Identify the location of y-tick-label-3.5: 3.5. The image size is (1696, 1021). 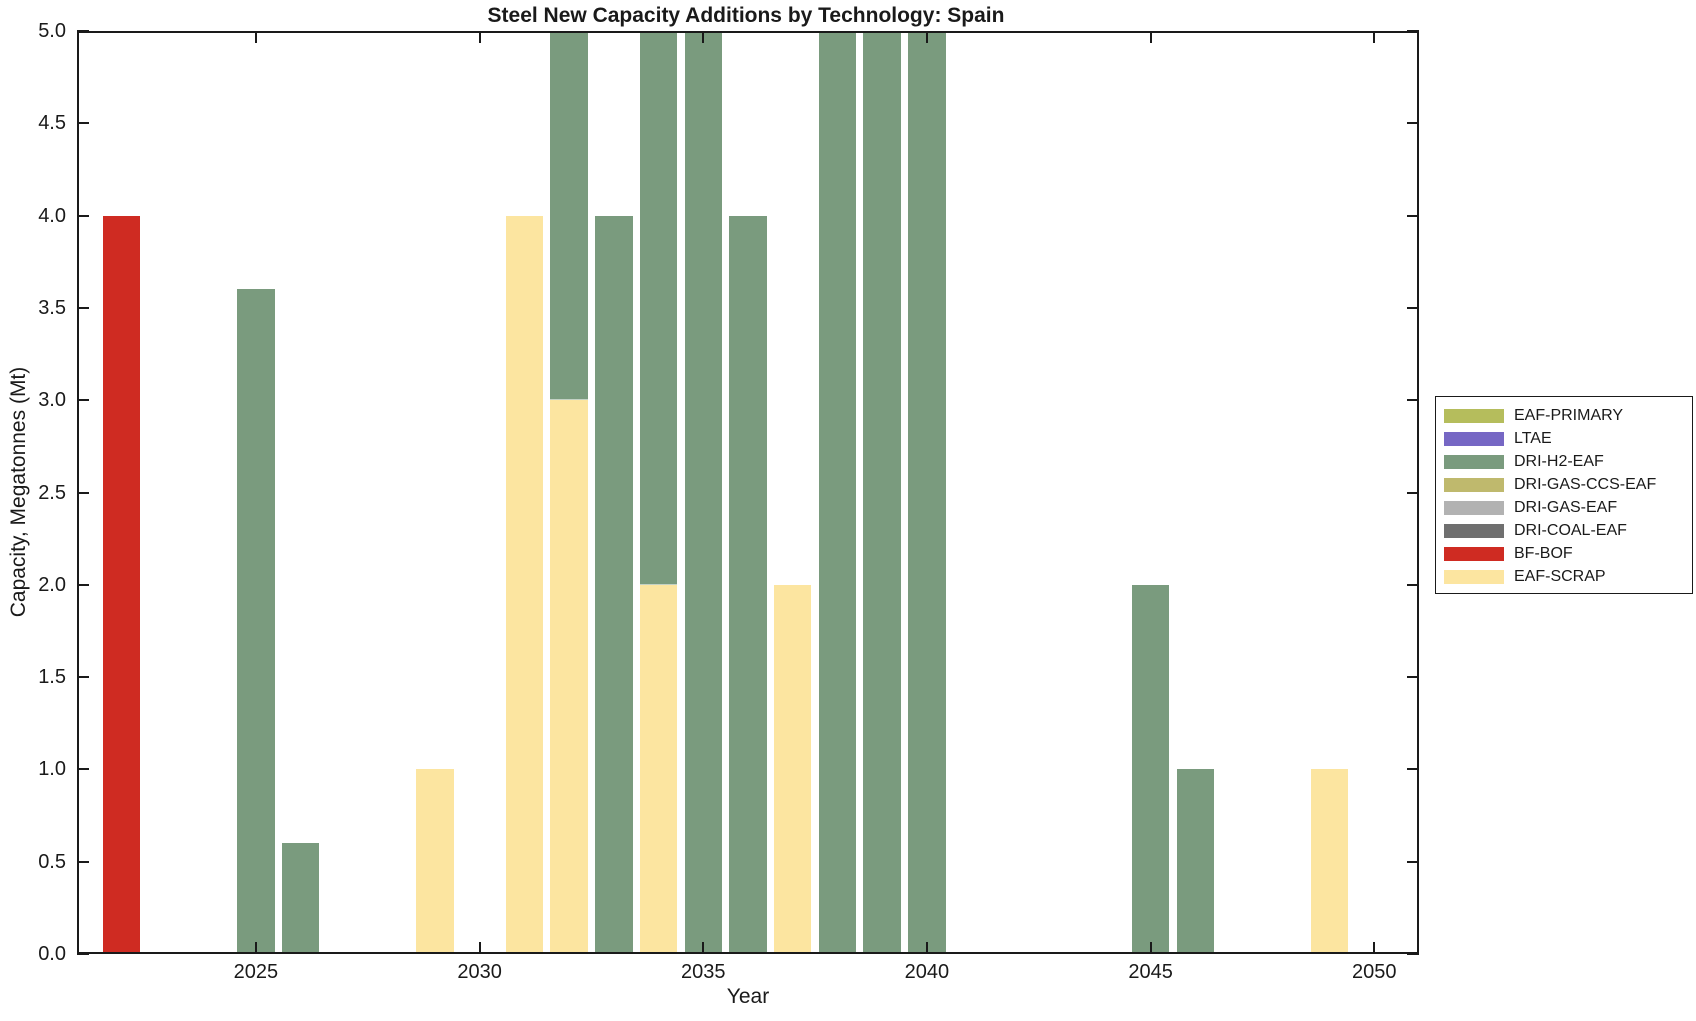
(52, 307).